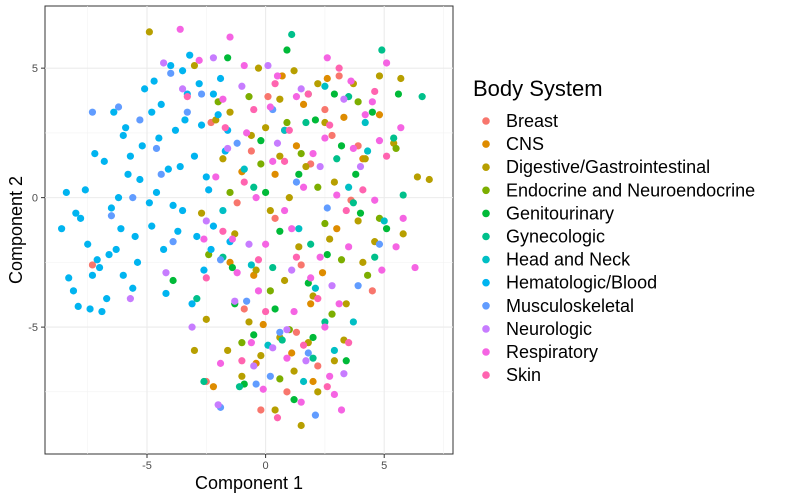 This screenshot has width=800, height=500. What do you see at coordinates (384, 466) in the screenshot?
I see `x-tick-label: 5` at bounding box center [384, 466].